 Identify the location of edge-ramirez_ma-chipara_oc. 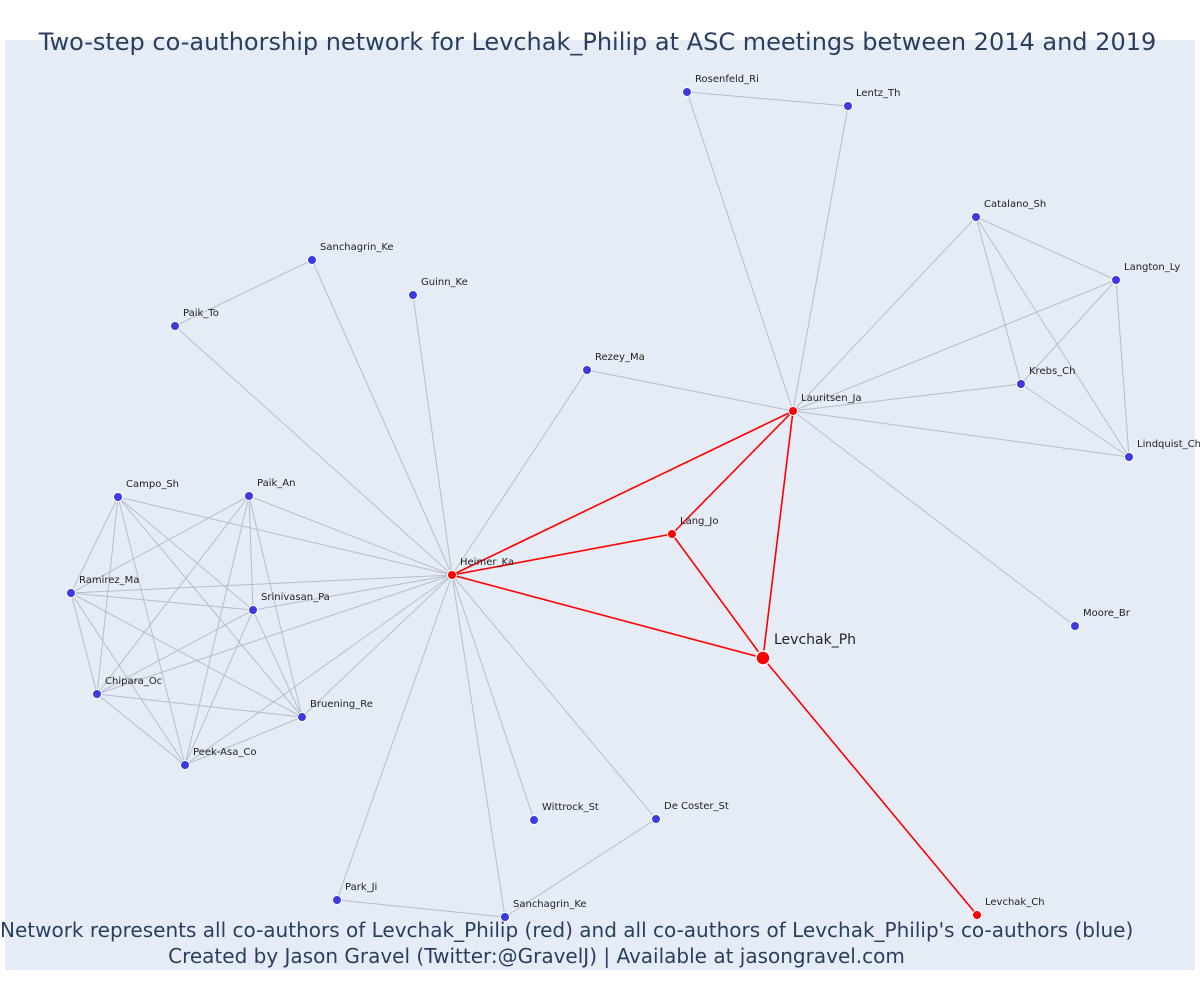
(84, 643).